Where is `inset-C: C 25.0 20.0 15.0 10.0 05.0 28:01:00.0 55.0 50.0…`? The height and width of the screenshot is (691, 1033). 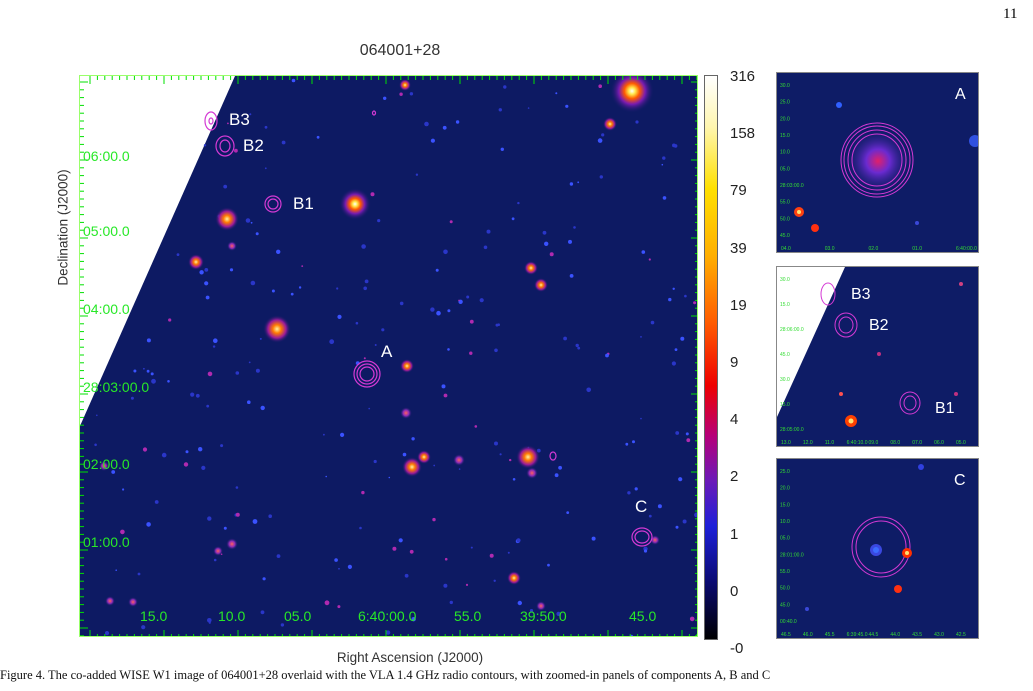
inset-C: C 25.0 20.0 15.0 10.0 05.0 28:01:00.0 55.0 50.0… is located at coordinates (877, 548).